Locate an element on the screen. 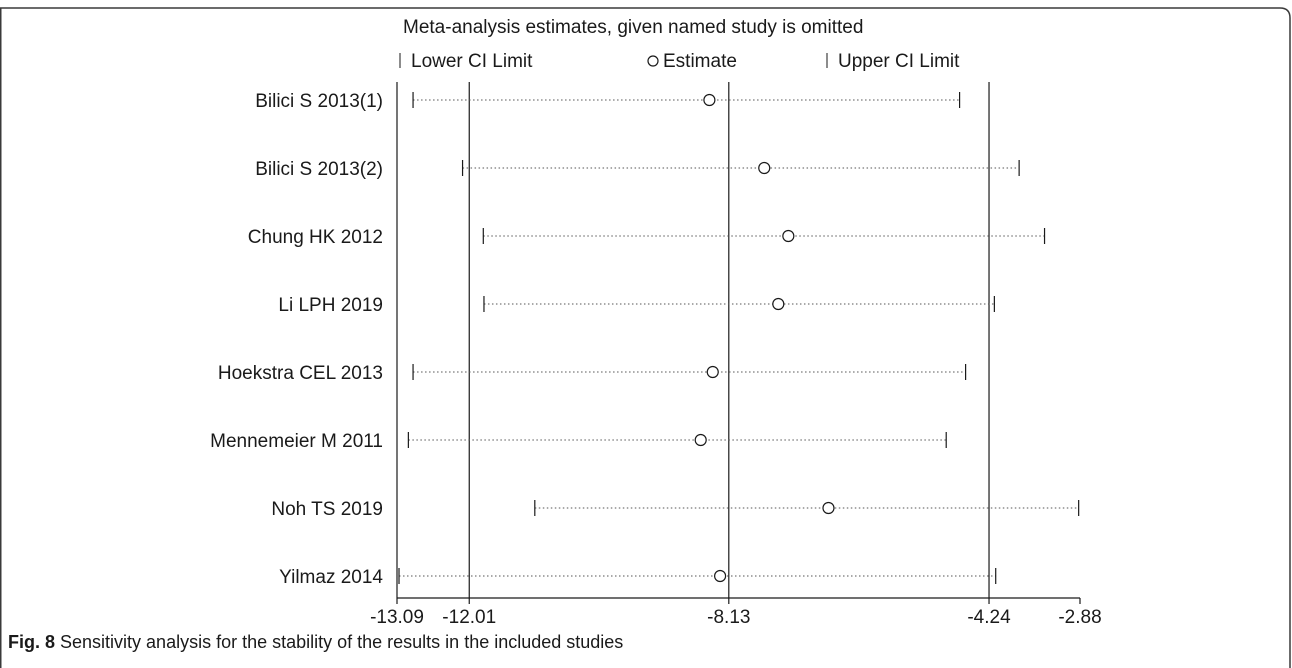 The width and height of the screenshot is (1292, 668). x-tick-label: -8.13 is located at coordinates (728, 617).